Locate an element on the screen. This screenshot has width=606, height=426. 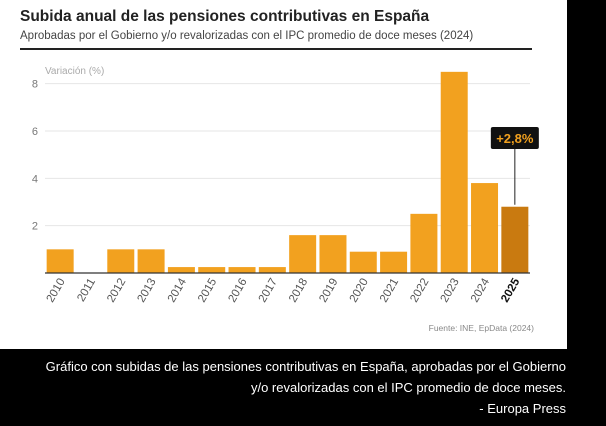
x-tick-label: 2020 is located at coordinates (359, 291).